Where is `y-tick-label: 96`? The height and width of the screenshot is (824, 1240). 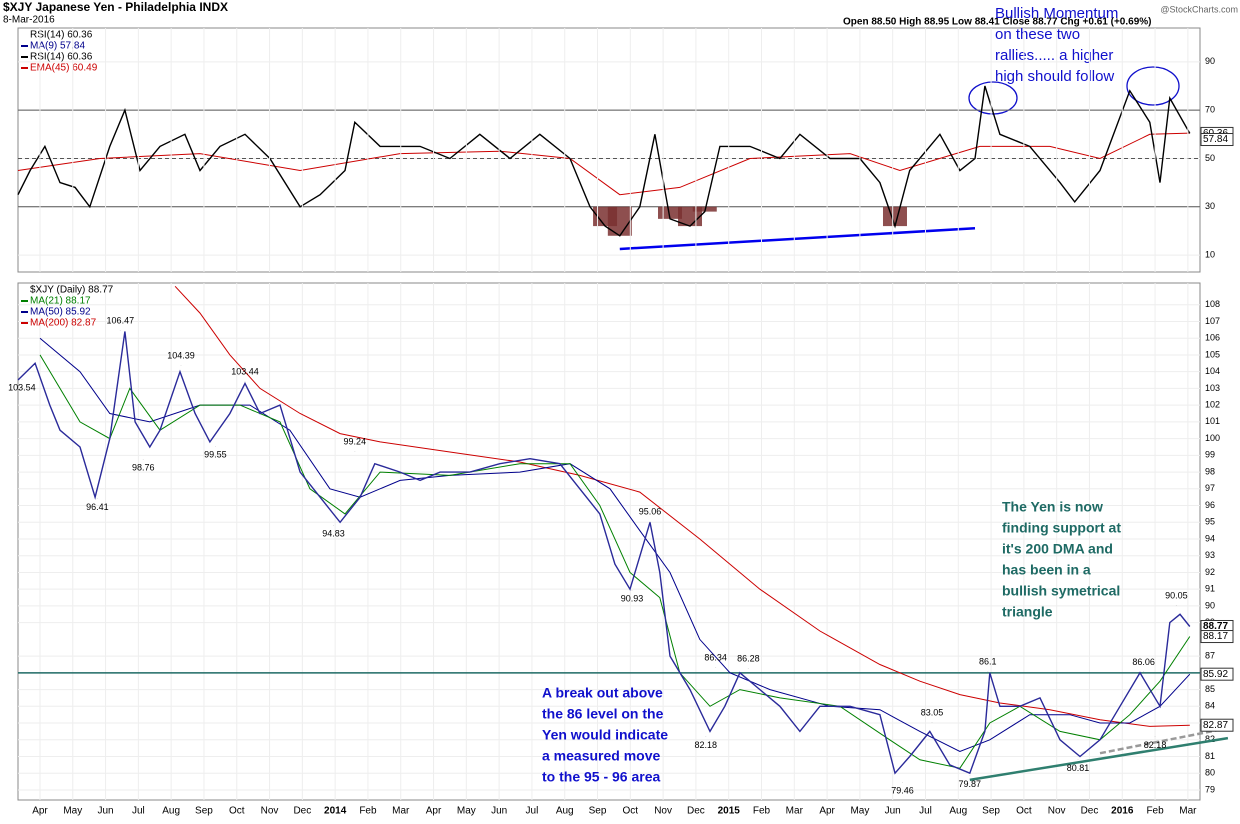
y-tick-label: 96 is located at coordinates (1210, 505).